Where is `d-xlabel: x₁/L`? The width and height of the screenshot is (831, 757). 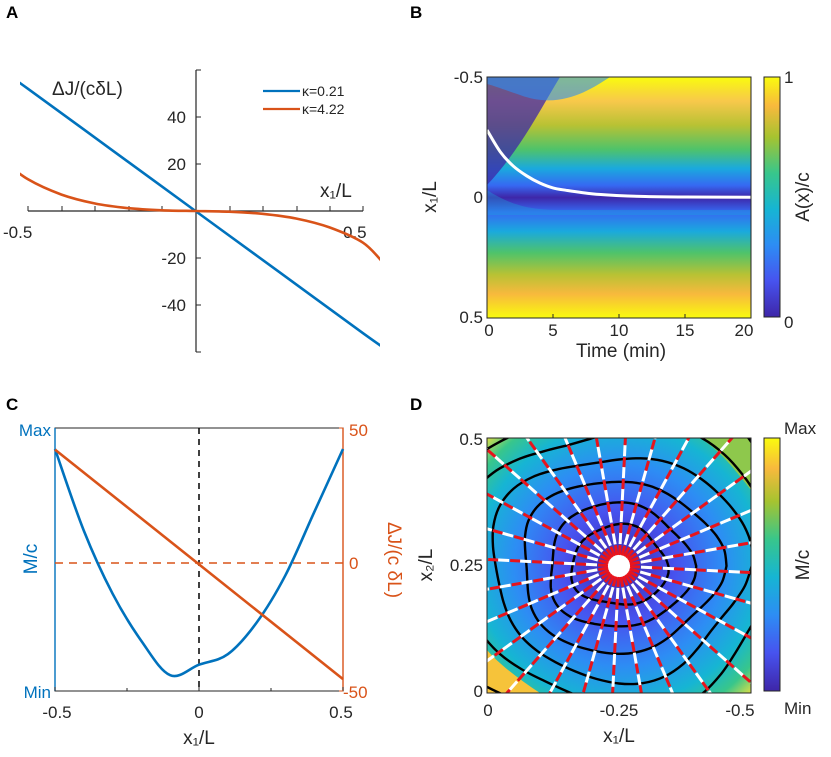 d-xlabel: x₁/L is located at coordinates (619, 736).